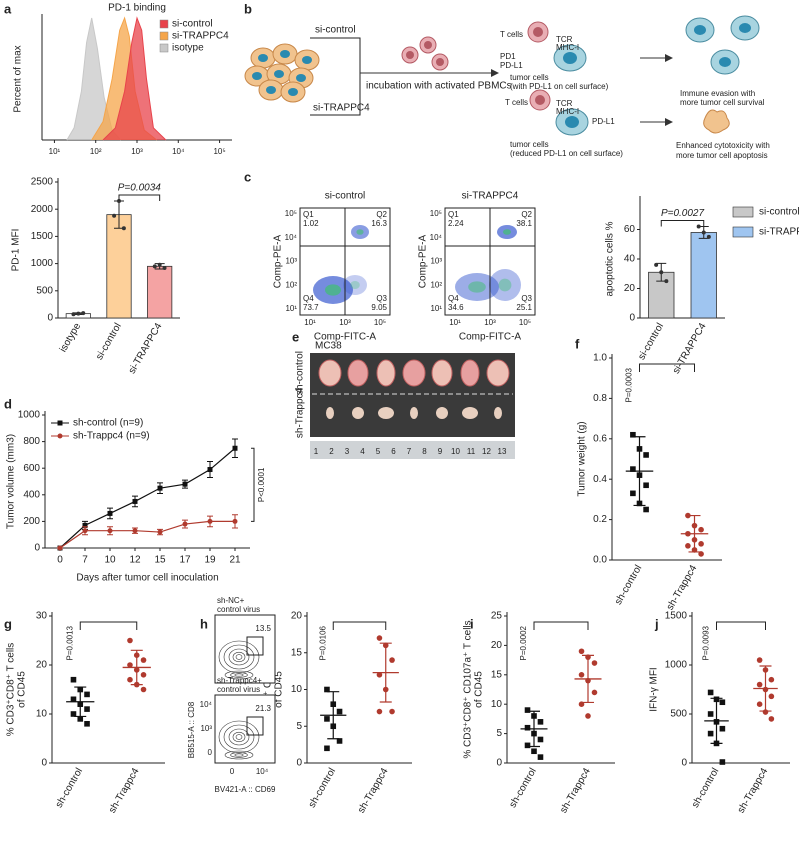  What do you see at coordinates (393, 451) in the screenshot?
I see `ruler-label: 6` at bounding box center [393, 451].